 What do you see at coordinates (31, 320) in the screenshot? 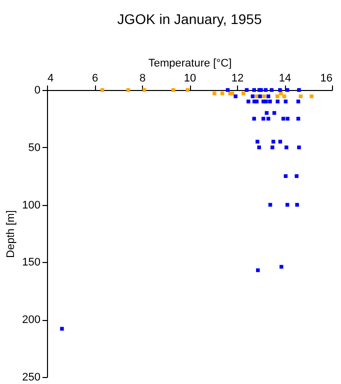
I see `y-tick-label: 200` at bounding box center [31, 320].